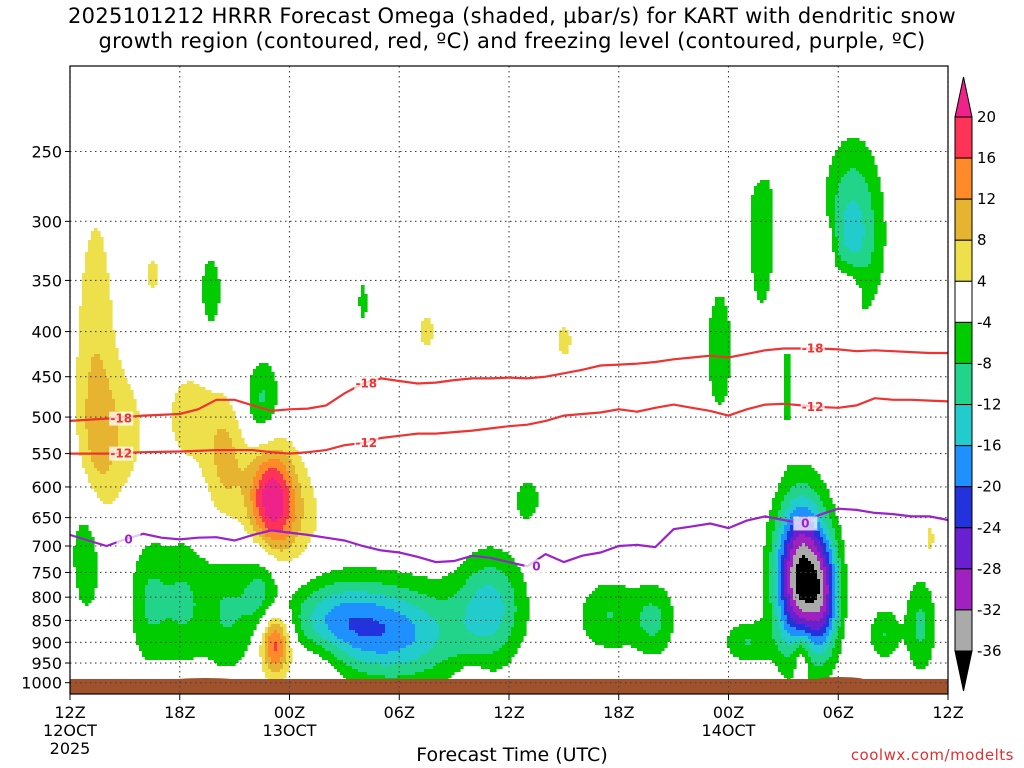 This screenshot has height=768, width=1024. Describe the element at coordinates (989, 610) in the screenshot. I see `colorbar-label: -32` at that location.